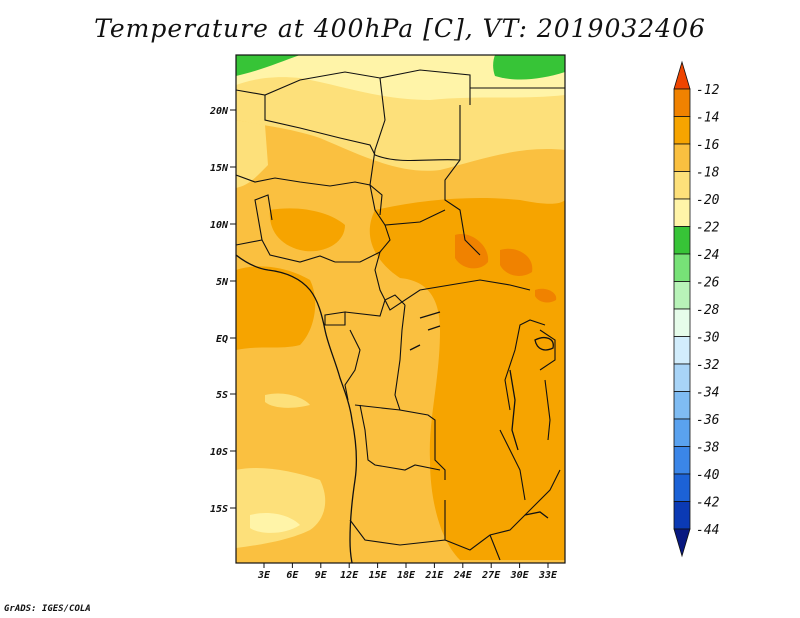 This screenshot has width=800, height=618. Describe the element at coordinates (349, 575) in the screenshot. I see `lon-label: 12E` at that location.